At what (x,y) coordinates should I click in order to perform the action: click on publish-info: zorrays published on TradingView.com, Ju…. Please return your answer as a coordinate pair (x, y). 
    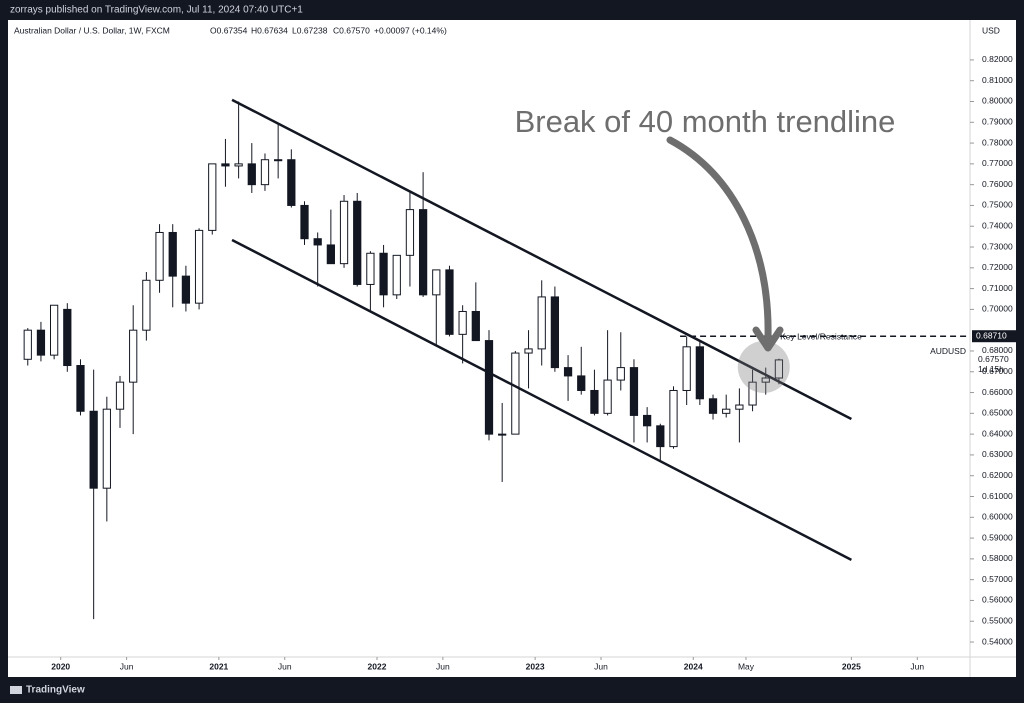
    Looking at the image, I should click on (156, 10).